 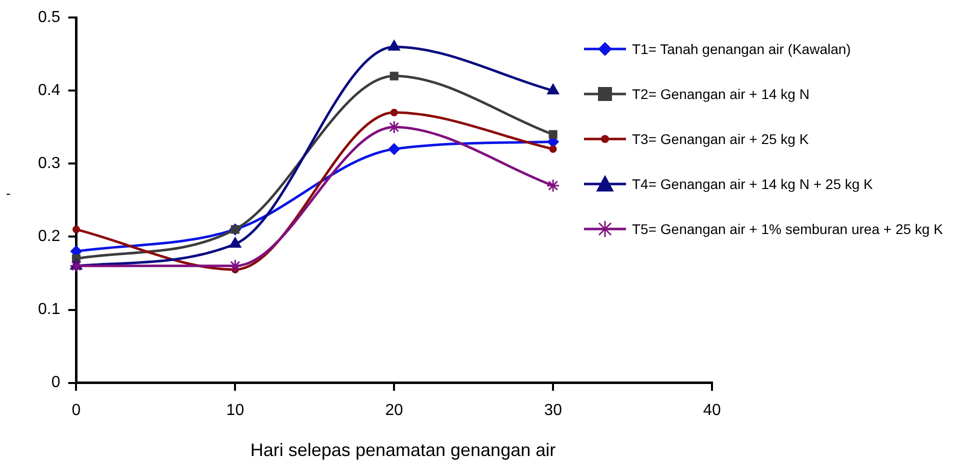 What do you see at coordinates (553, 410) in the screenshot?
I see `x-tick-label: 30` at bounding box center [553, 410].